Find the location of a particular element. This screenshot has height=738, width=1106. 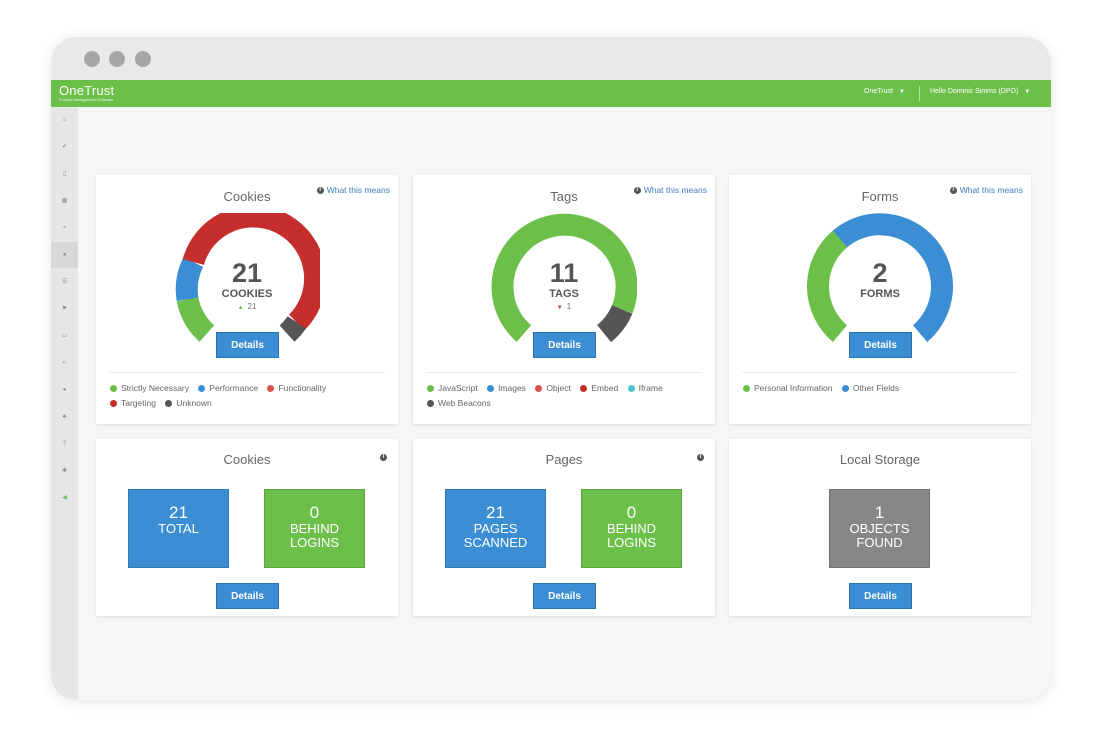

check-icon: ✔ is located at coordinates (64, 147).